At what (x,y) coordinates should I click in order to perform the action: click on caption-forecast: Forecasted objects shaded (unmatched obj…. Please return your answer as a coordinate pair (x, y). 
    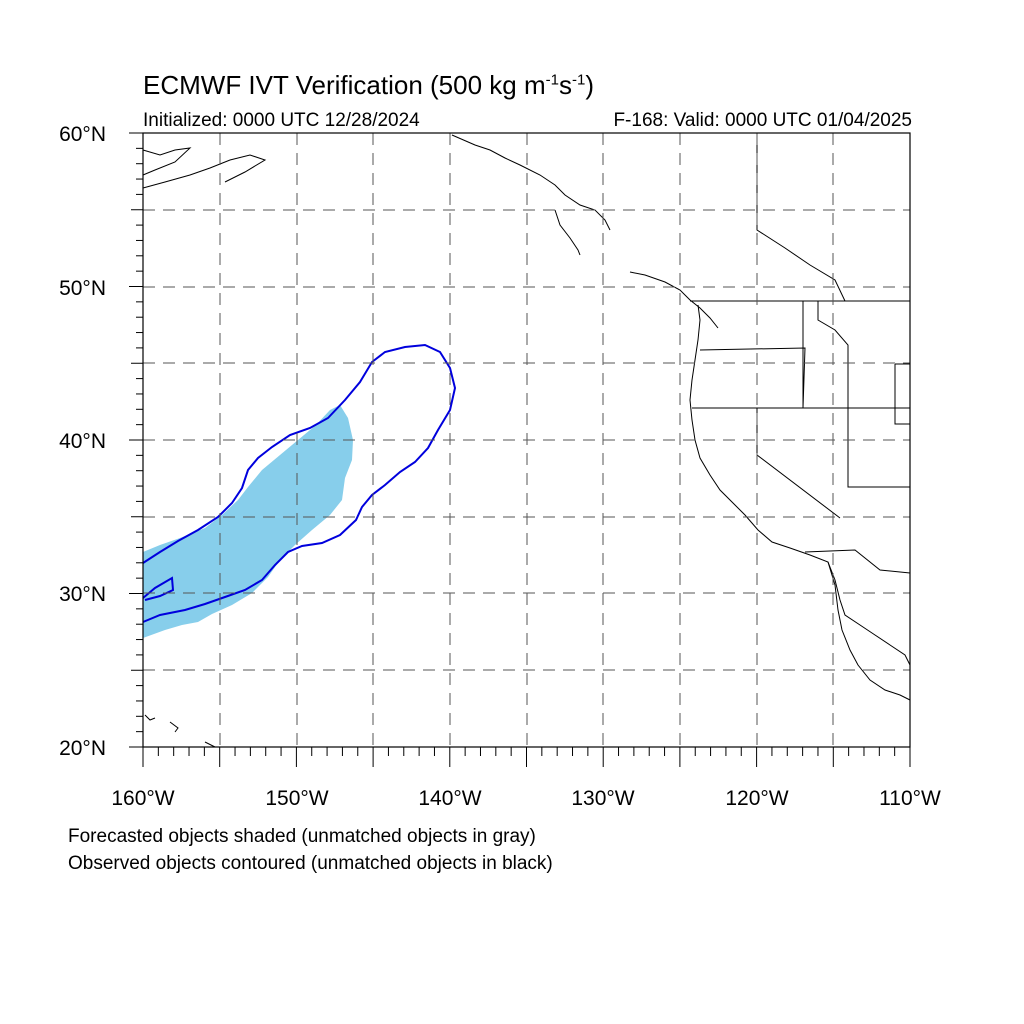
    Looking at the image, I should click on (302, 836).